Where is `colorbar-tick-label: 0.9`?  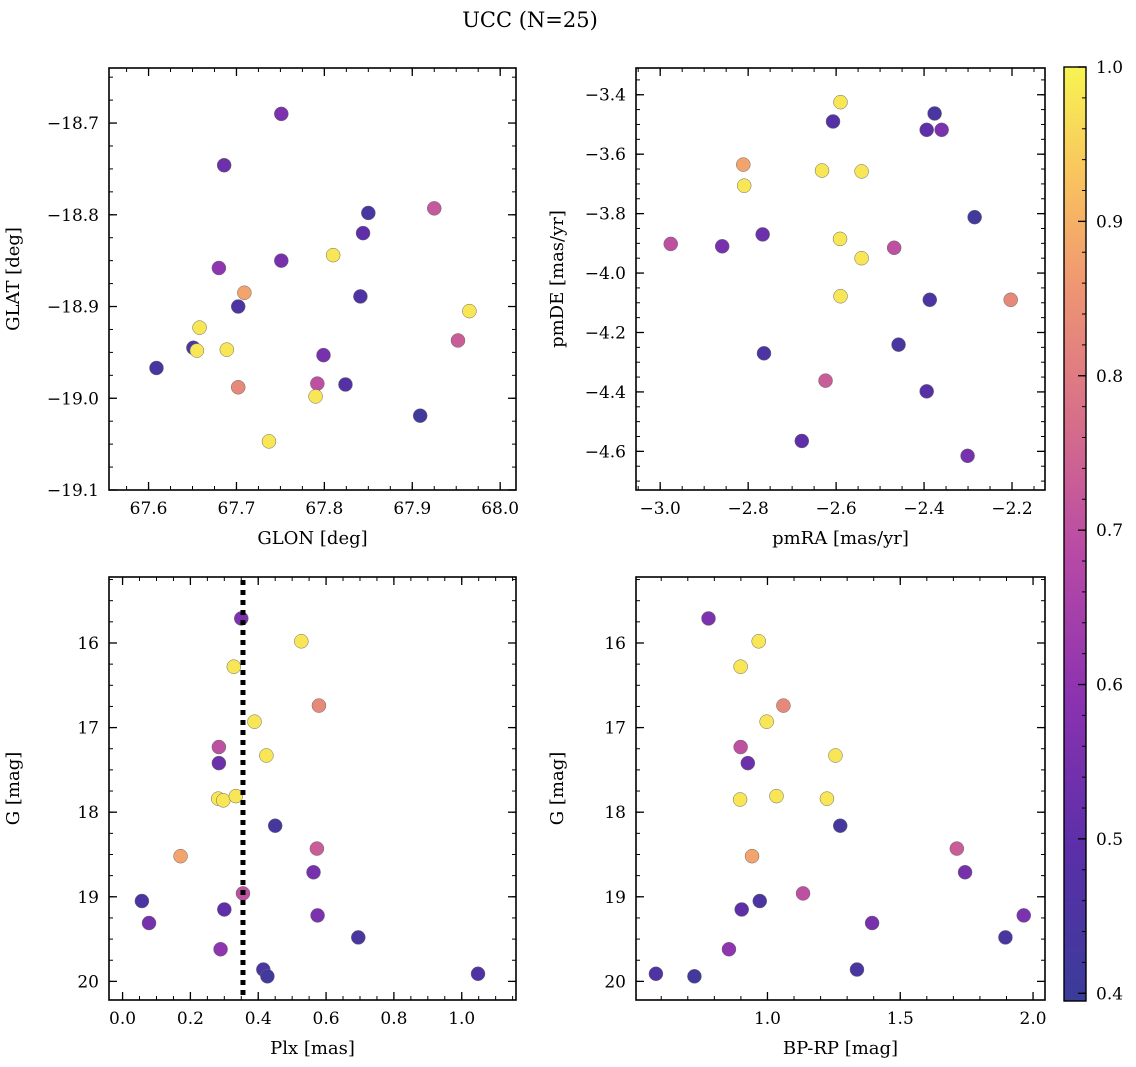 colorbar-tick-label: 0.9 is located at coordinates (1109, 222).